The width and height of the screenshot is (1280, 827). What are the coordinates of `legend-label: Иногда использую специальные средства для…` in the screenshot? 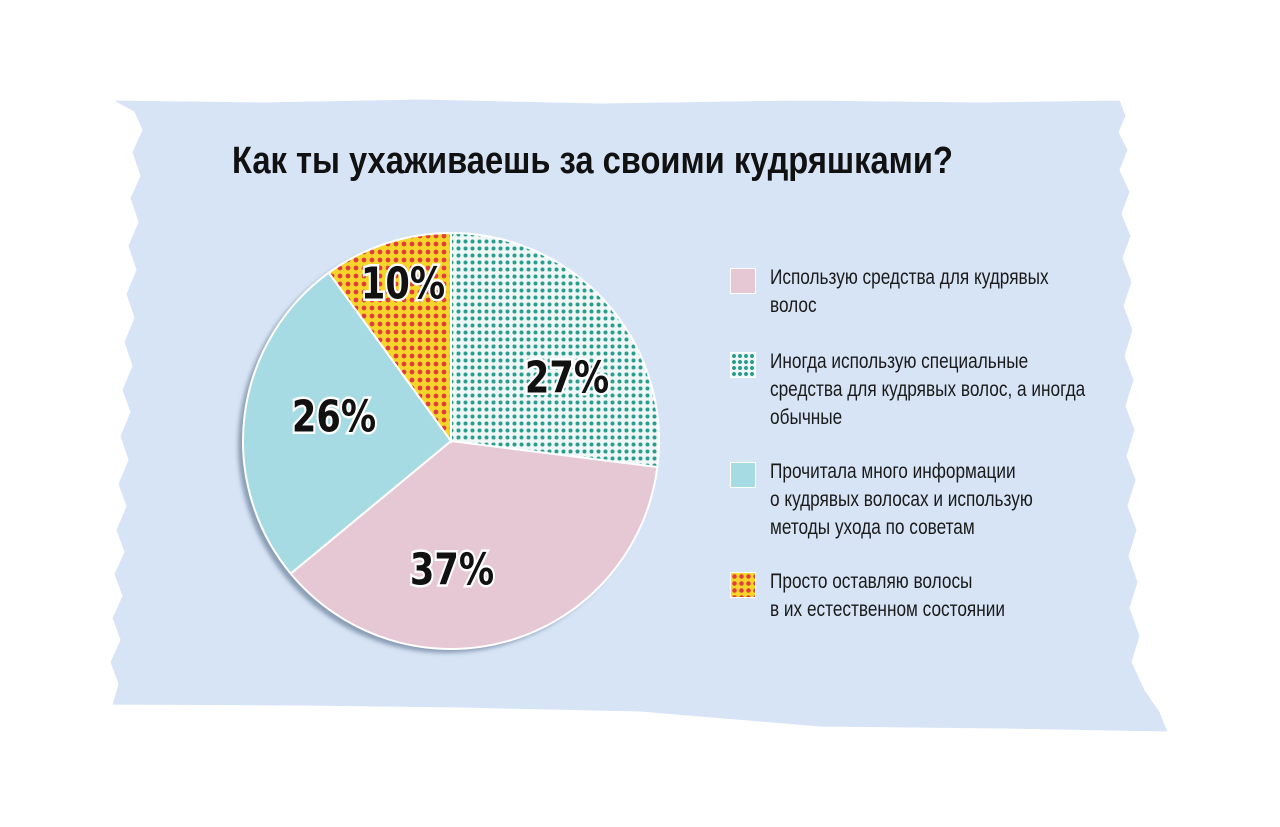 It's located at (999, 390).